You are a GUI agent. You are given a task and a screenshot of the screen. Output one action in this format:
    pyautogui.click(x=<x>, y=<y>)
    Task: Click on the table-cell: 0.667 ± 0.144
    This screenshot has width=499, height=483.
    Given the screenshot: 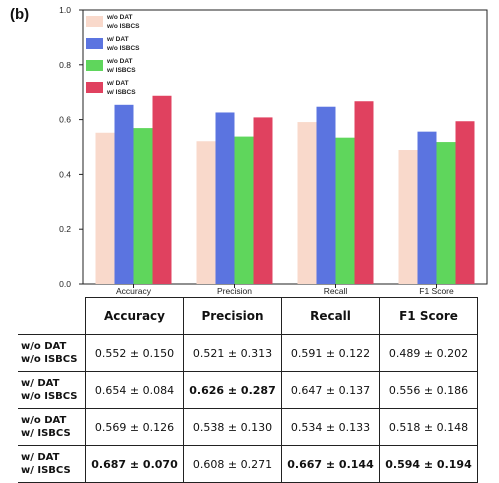 What is the action you would take?
    pyautogui.click(x=330, y=464)
    